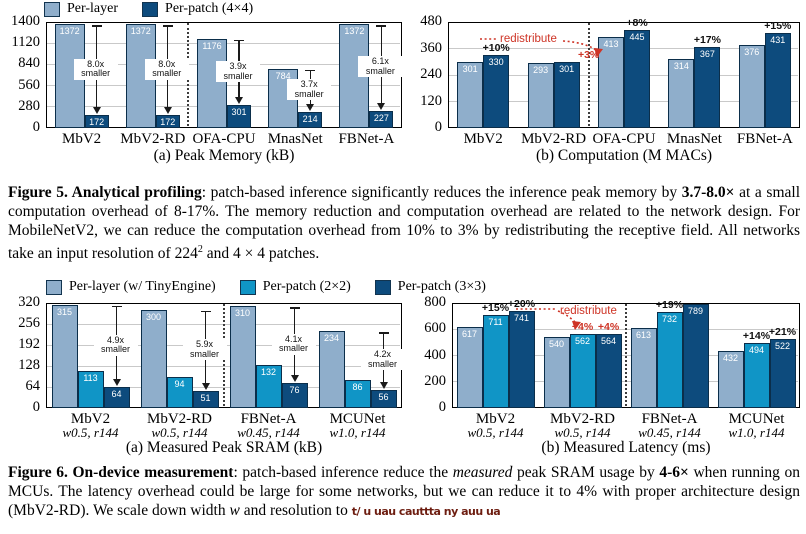 Image resolution: width=806 pixels, height=534 pixels. Describe the element at coordinates (242, 313) in the screenshot. I see `bar-value-label: 310` at that location.